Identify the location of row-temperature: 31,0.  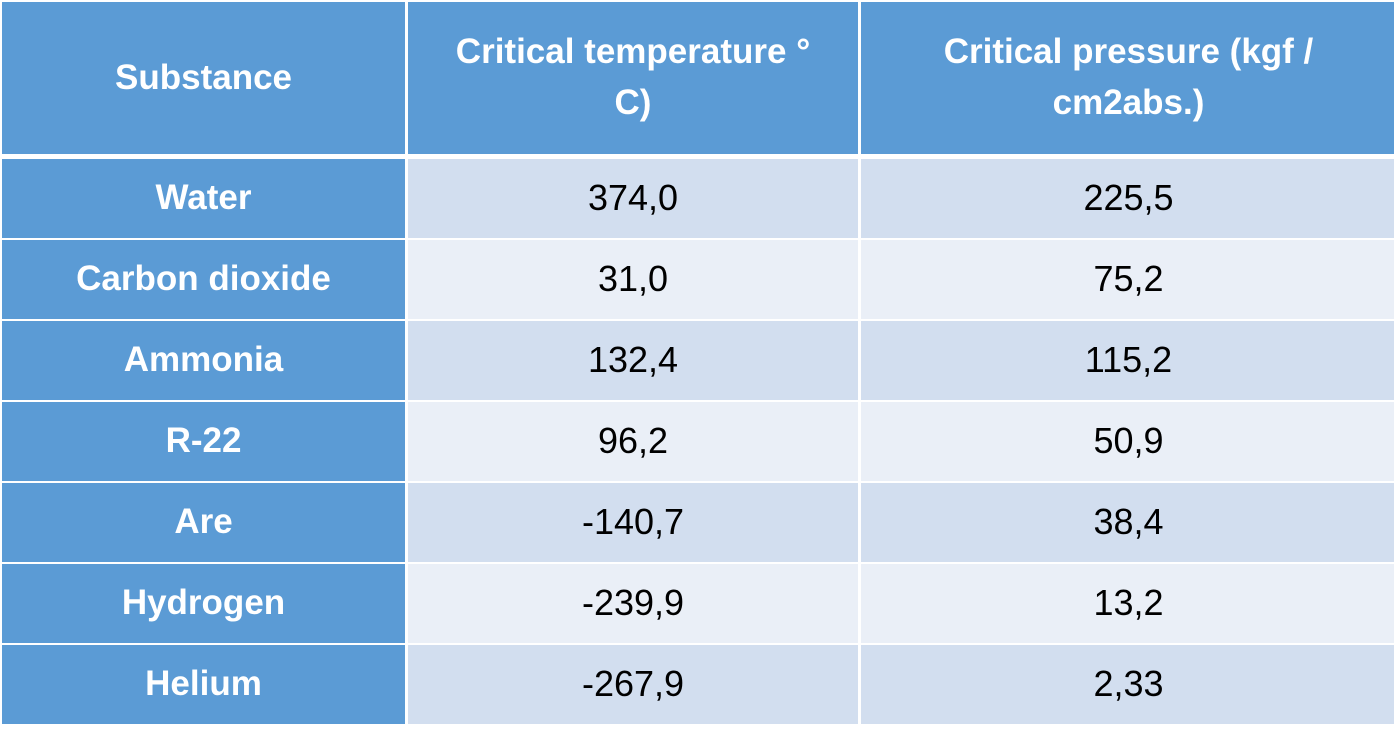
(633, 280).